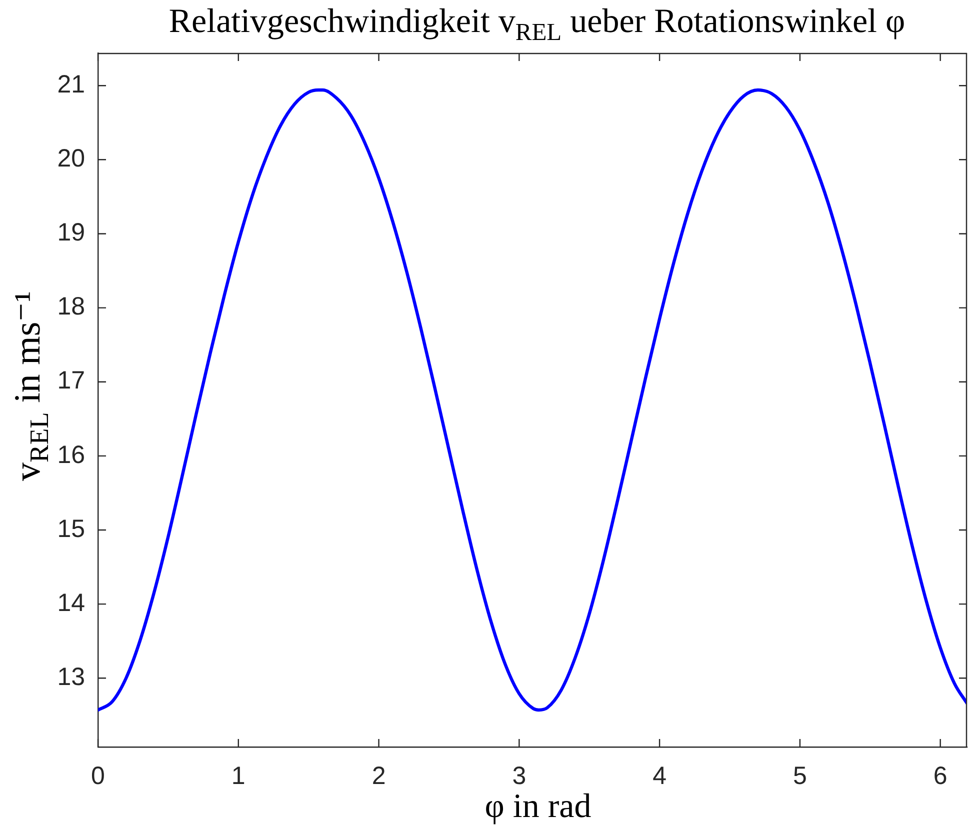  I want to click on y-tick-label: 14, so click(71, 602).